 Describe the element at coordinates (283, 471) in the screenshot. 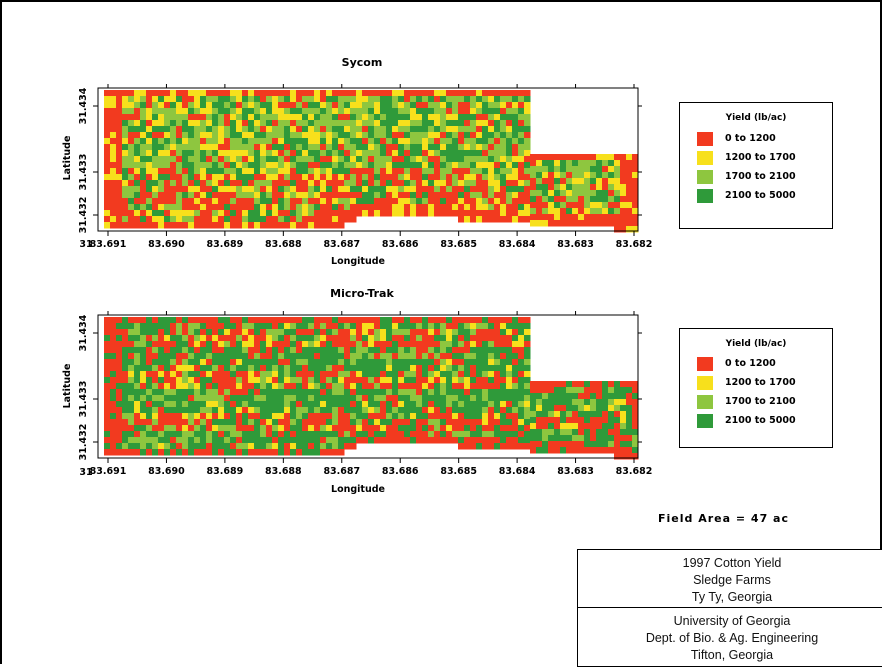

I see `x-tick-label: 83.688` at that location.